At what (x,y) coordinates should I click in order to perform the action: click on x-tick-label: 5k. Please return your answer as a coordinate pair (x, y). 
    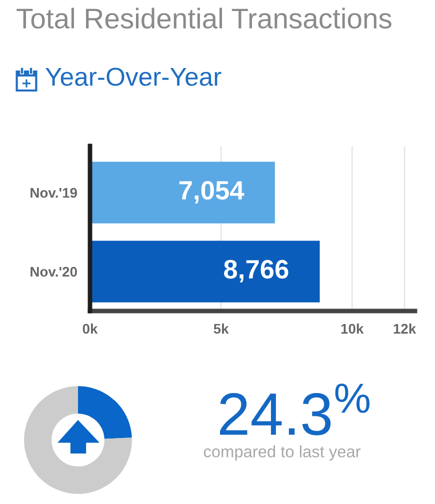
    Looking at the image, I should click on (221, 329).